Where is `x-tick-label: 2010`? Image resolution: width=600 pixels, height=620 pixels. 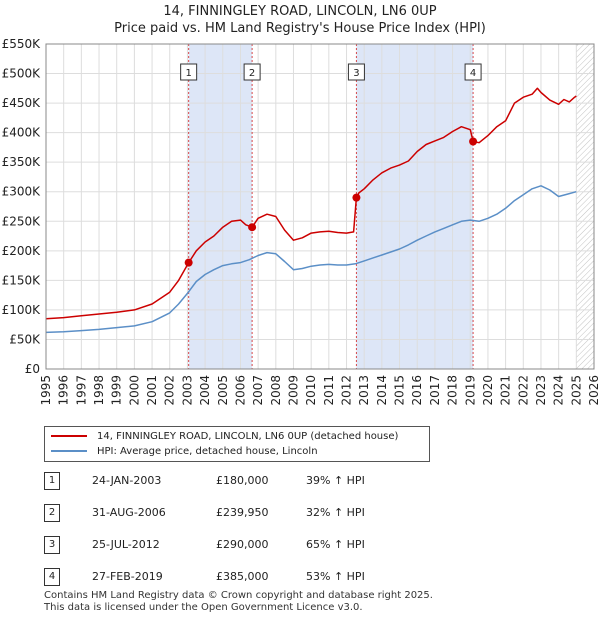
x-tick-label: 2010 is located at coordinates (311, 390).